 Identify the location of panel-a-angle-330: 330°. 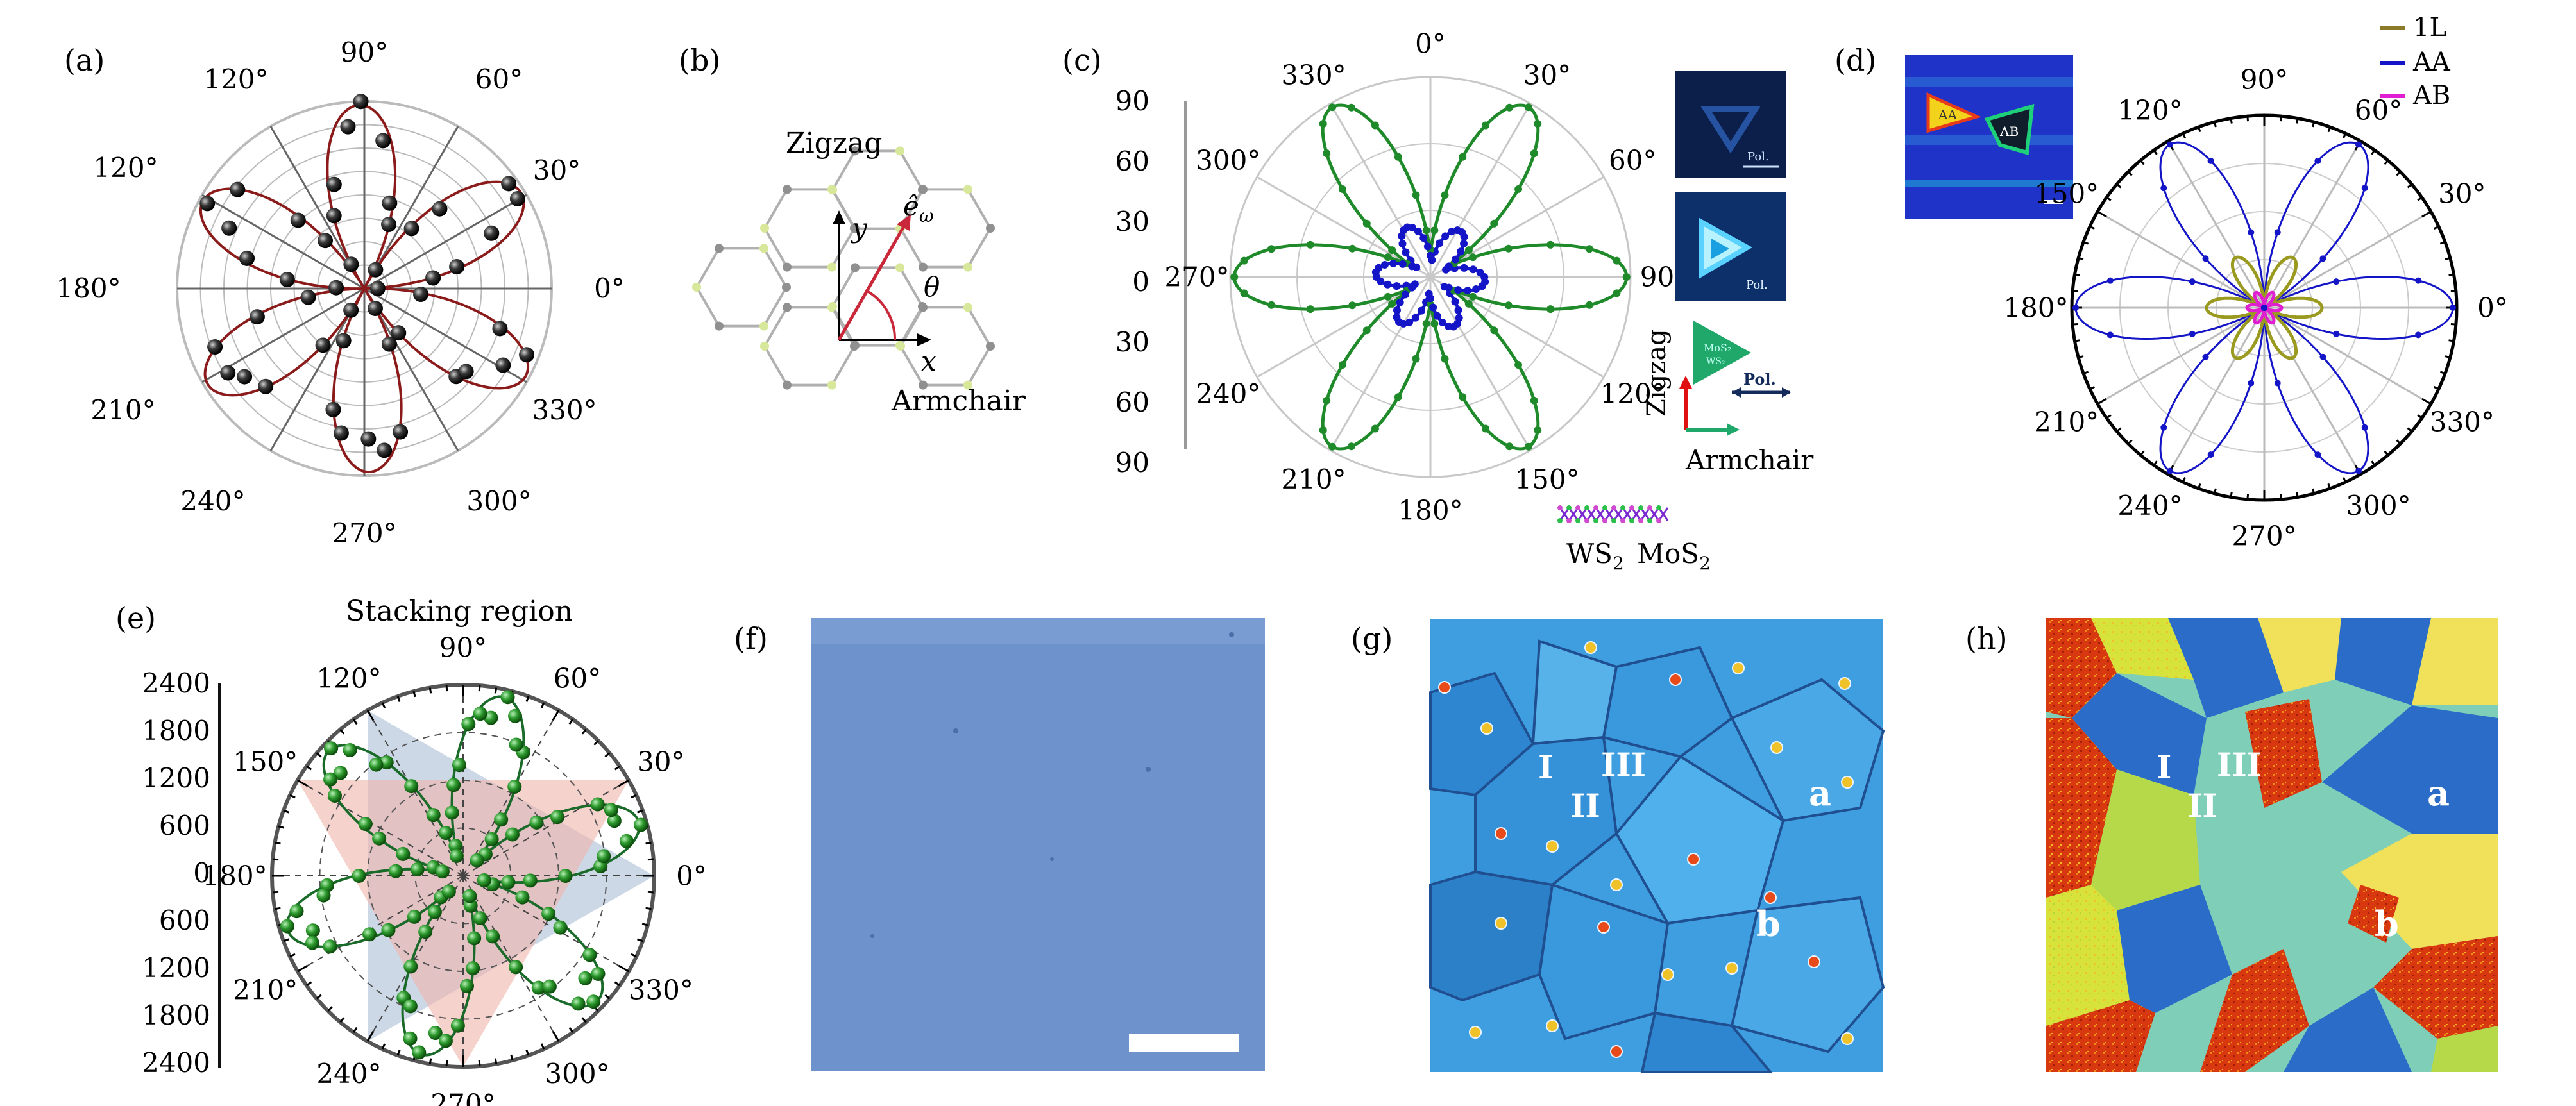
(564, 410).